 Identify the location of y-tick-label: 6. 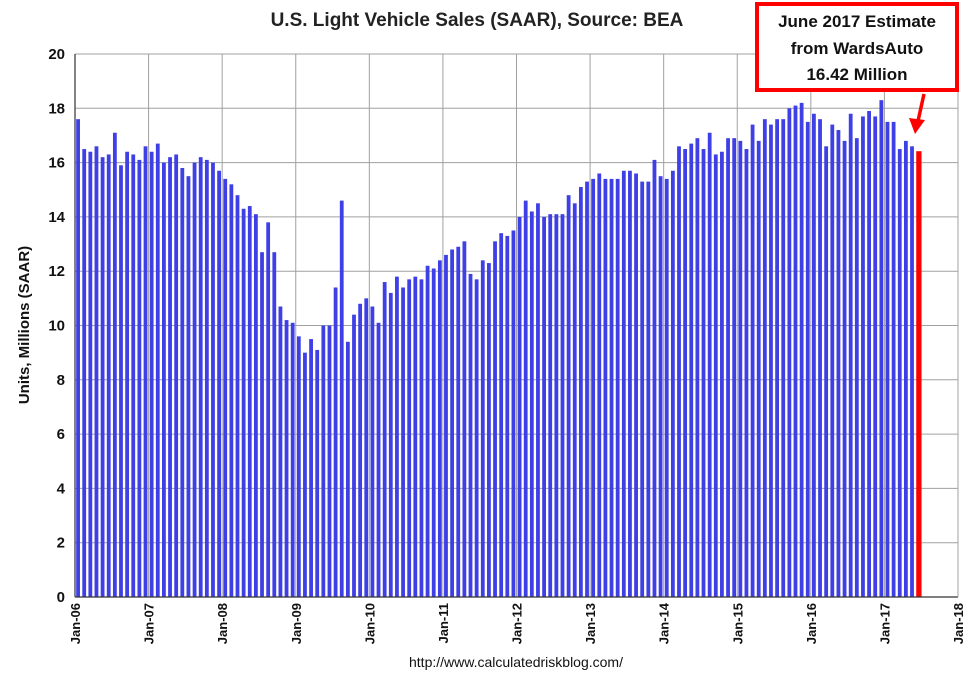
(61, 434).